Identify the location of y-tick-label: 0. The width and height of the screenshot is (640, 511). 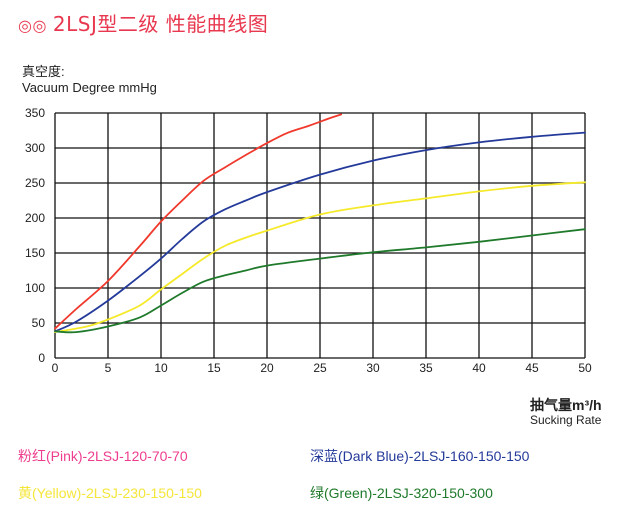
(41, 358).